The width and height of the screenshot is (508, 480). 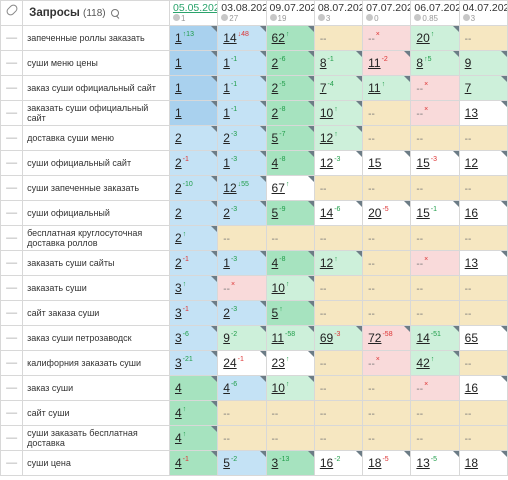 What do you see at coordinates (290, 188) in the screenshot?
I see `position-cell: 67↑` at bounding box center [290, 188].